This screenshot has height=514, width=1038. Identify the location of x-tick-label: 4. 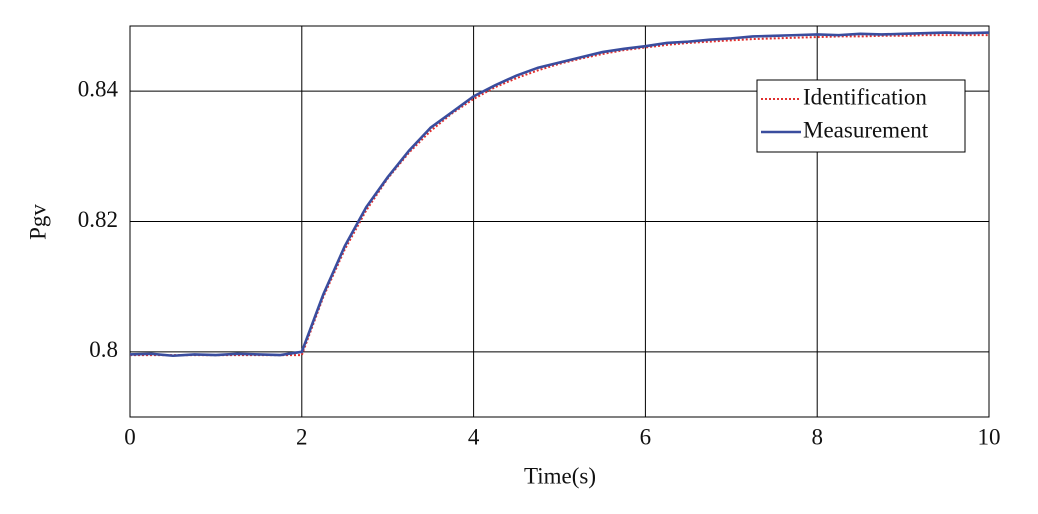
(474, 436).